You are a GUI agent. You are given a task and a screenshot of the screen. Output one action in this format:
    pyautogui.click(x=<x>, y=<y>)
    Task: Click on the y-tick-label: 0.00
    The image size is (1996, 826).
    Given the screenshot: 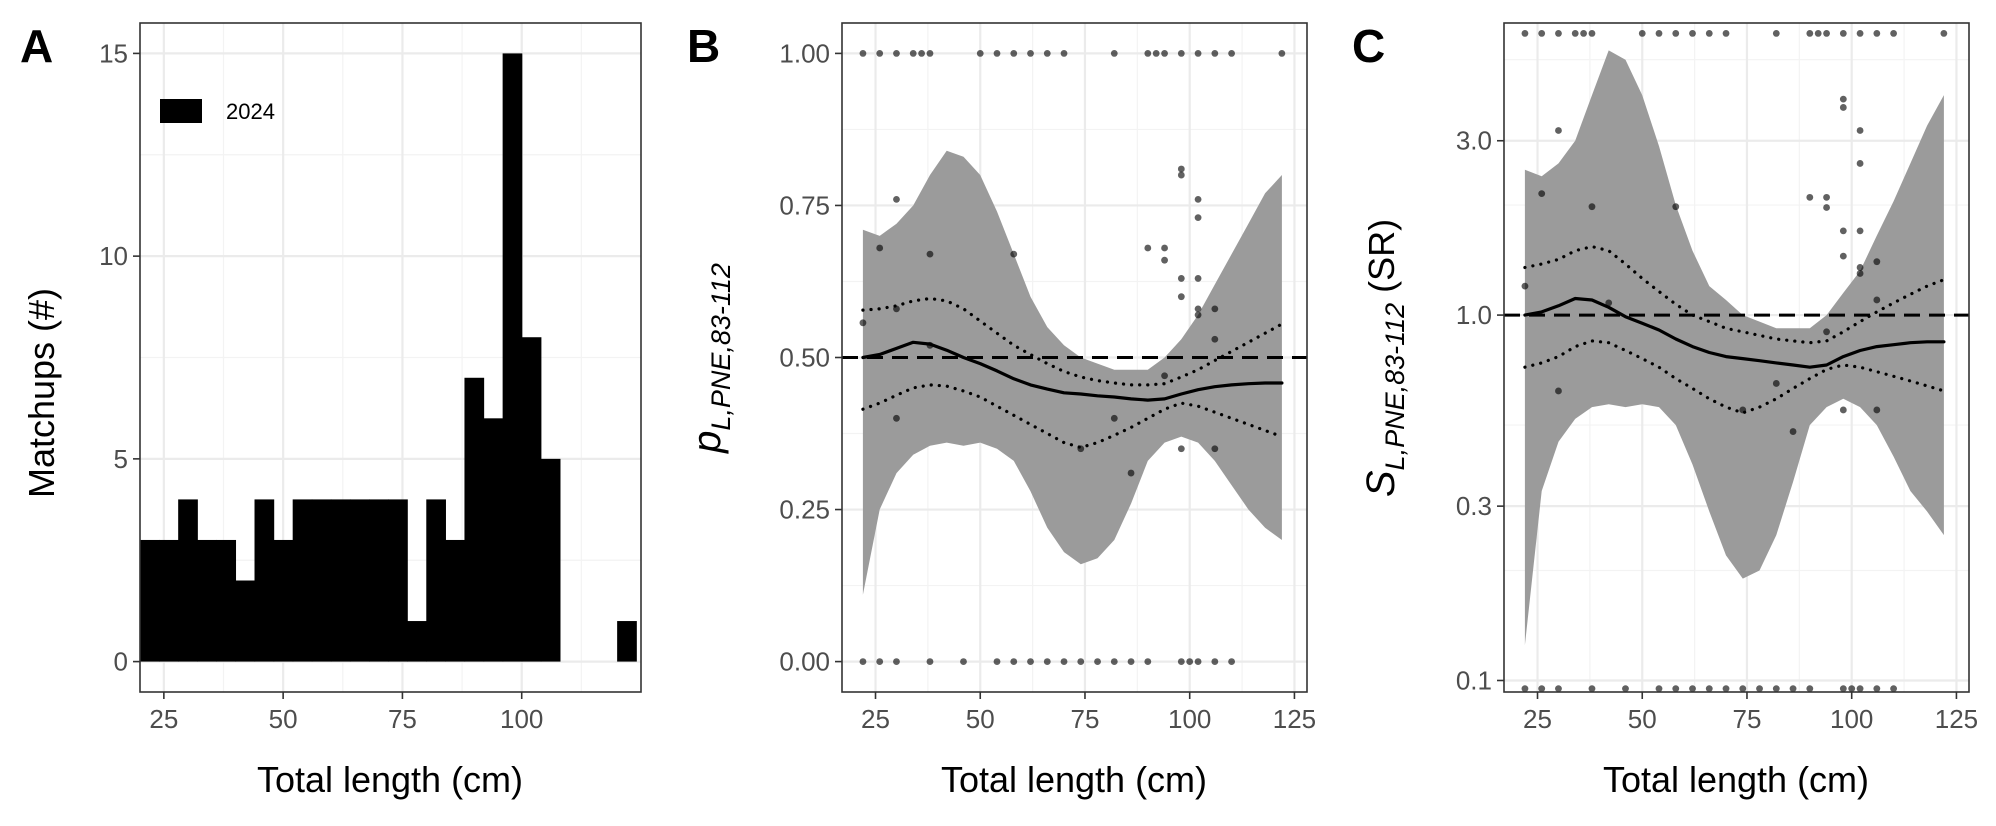 What is the action you would take?
    pyautogui.click(x=804, y=662)
    